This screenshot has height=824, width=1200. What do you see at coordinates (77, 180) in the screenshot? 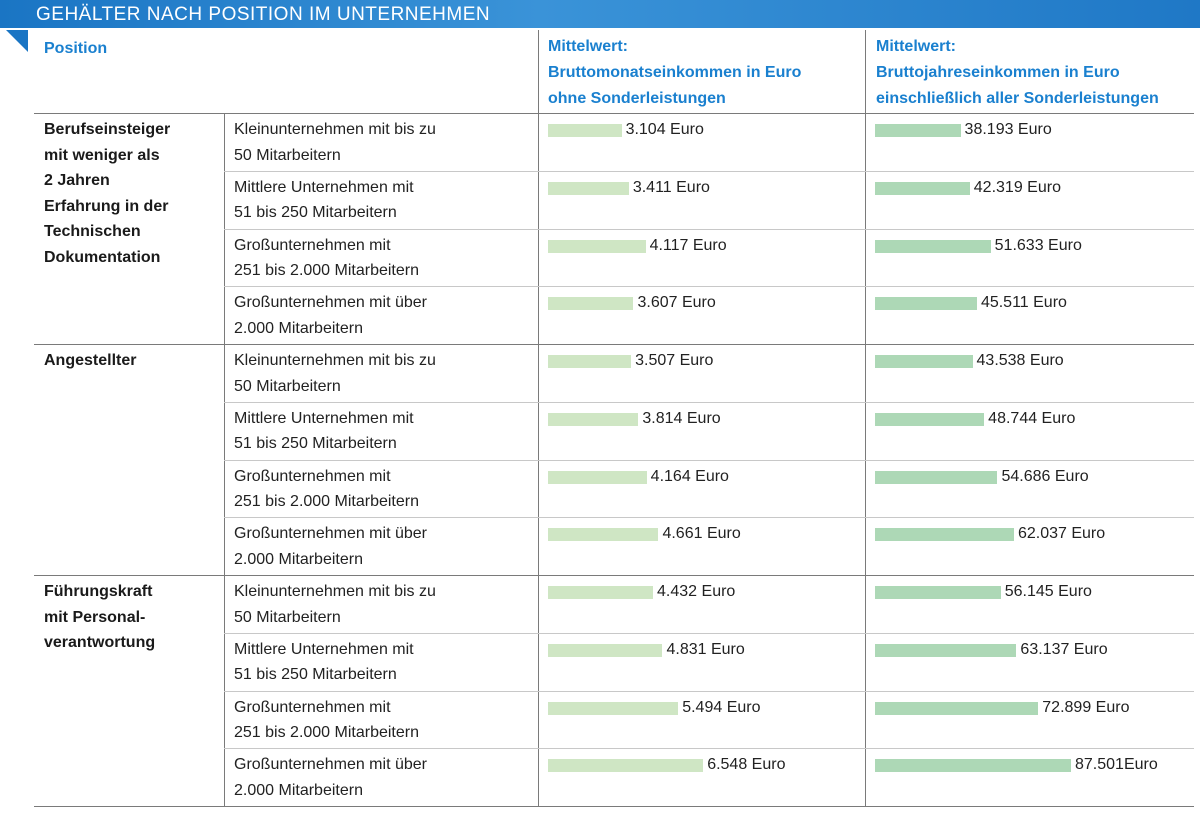
I see `group-label-line: 2 Jahren` at bounding box center [77, 180].